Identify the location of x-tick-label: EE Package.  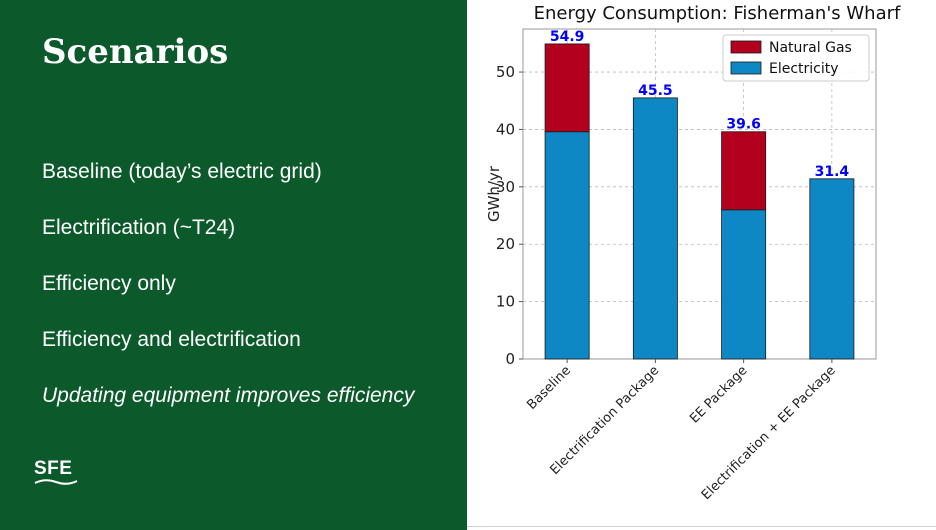
(718, 394).